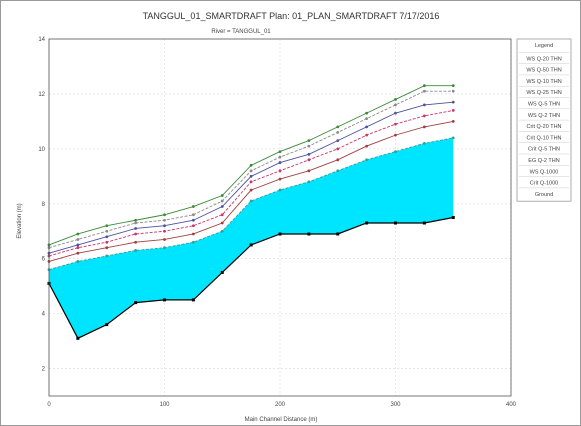  Describe the element at coordinates (543, 127) in the screenshot. I see `legend-item: Crit Q-20 THN` at that location.